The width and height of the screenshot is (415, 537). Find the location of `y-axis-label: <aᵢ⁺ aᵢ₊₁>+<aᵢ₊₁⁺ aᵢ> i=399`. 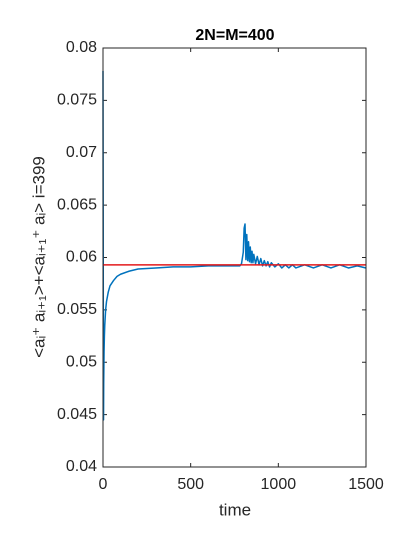

y-axis-label: <aᵢ⁺ aᵢ₊₁>+<aᵢ₊₁⁺ aᵢ> i=399 is located at coordinates (38, 257).